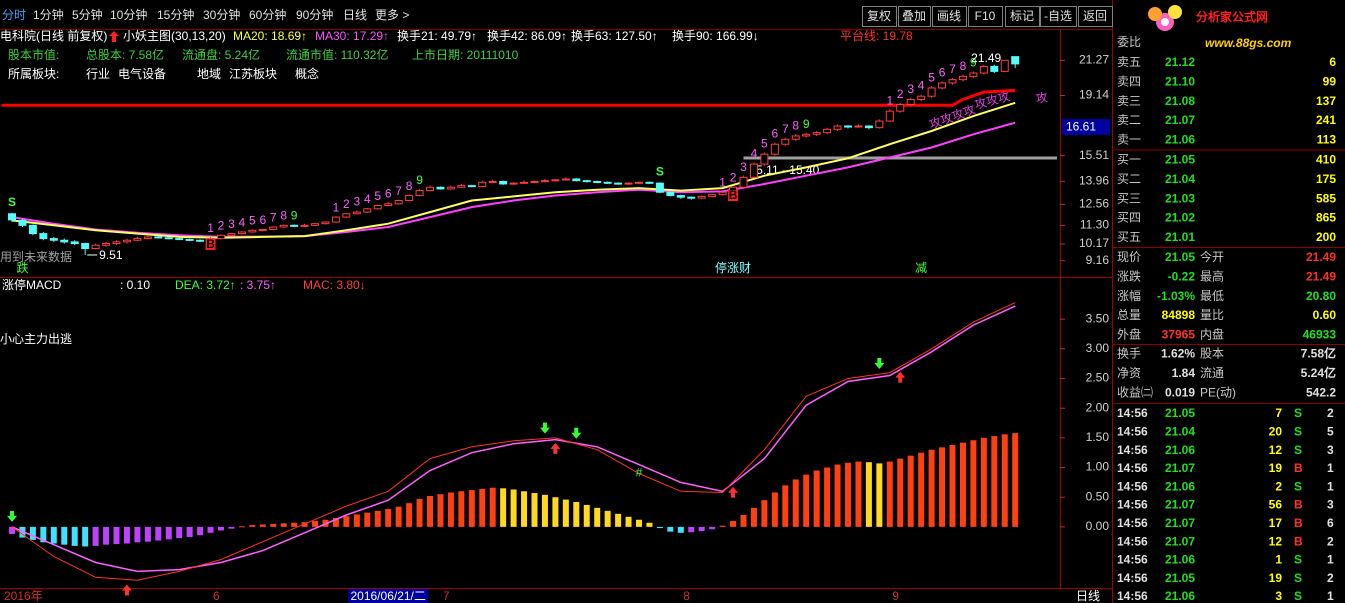  Describe the element at coordinates (1232, 16) in the screenshot. I see `logo-name: 分析家公式网` at that location.